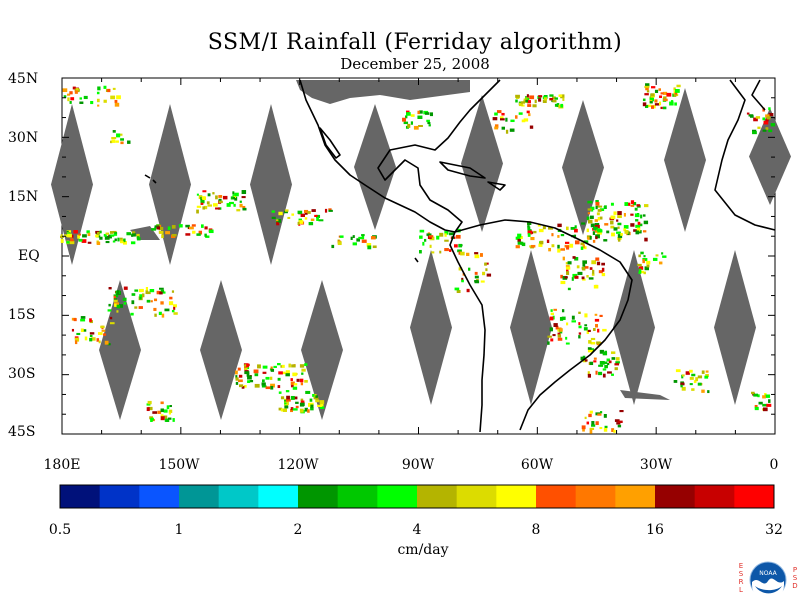  I want to click on lon-label-180e: 180E, so click(62, 465).